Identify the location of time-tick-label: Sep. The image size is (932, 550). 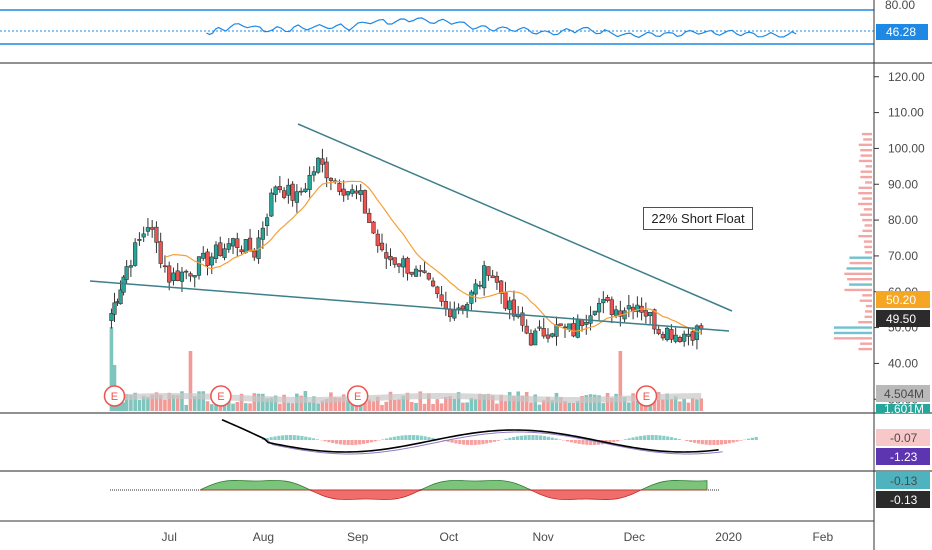
(358, 537).